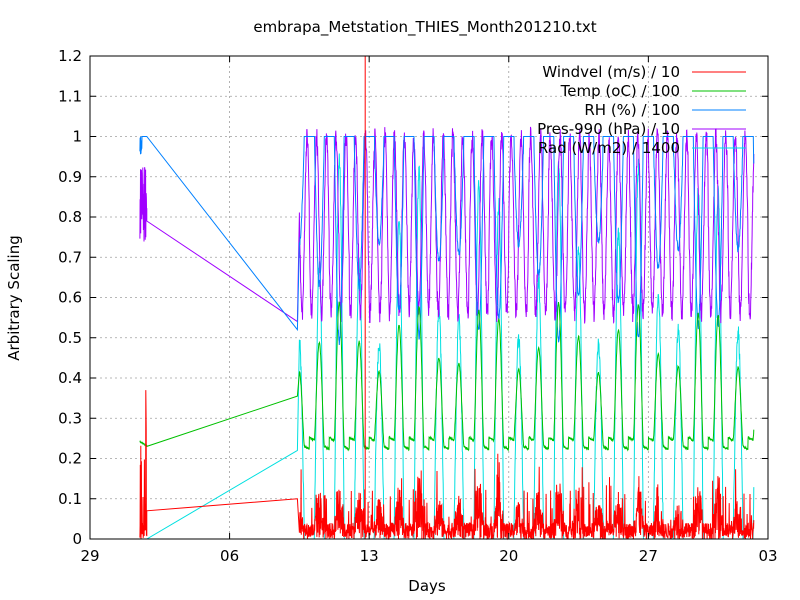 The width and height of the screenshot is (800, 600). What do you see at coordinates (508, 556) in the screenshot?
I see `x-tick-label: 20` at bounding box center [508, 556].